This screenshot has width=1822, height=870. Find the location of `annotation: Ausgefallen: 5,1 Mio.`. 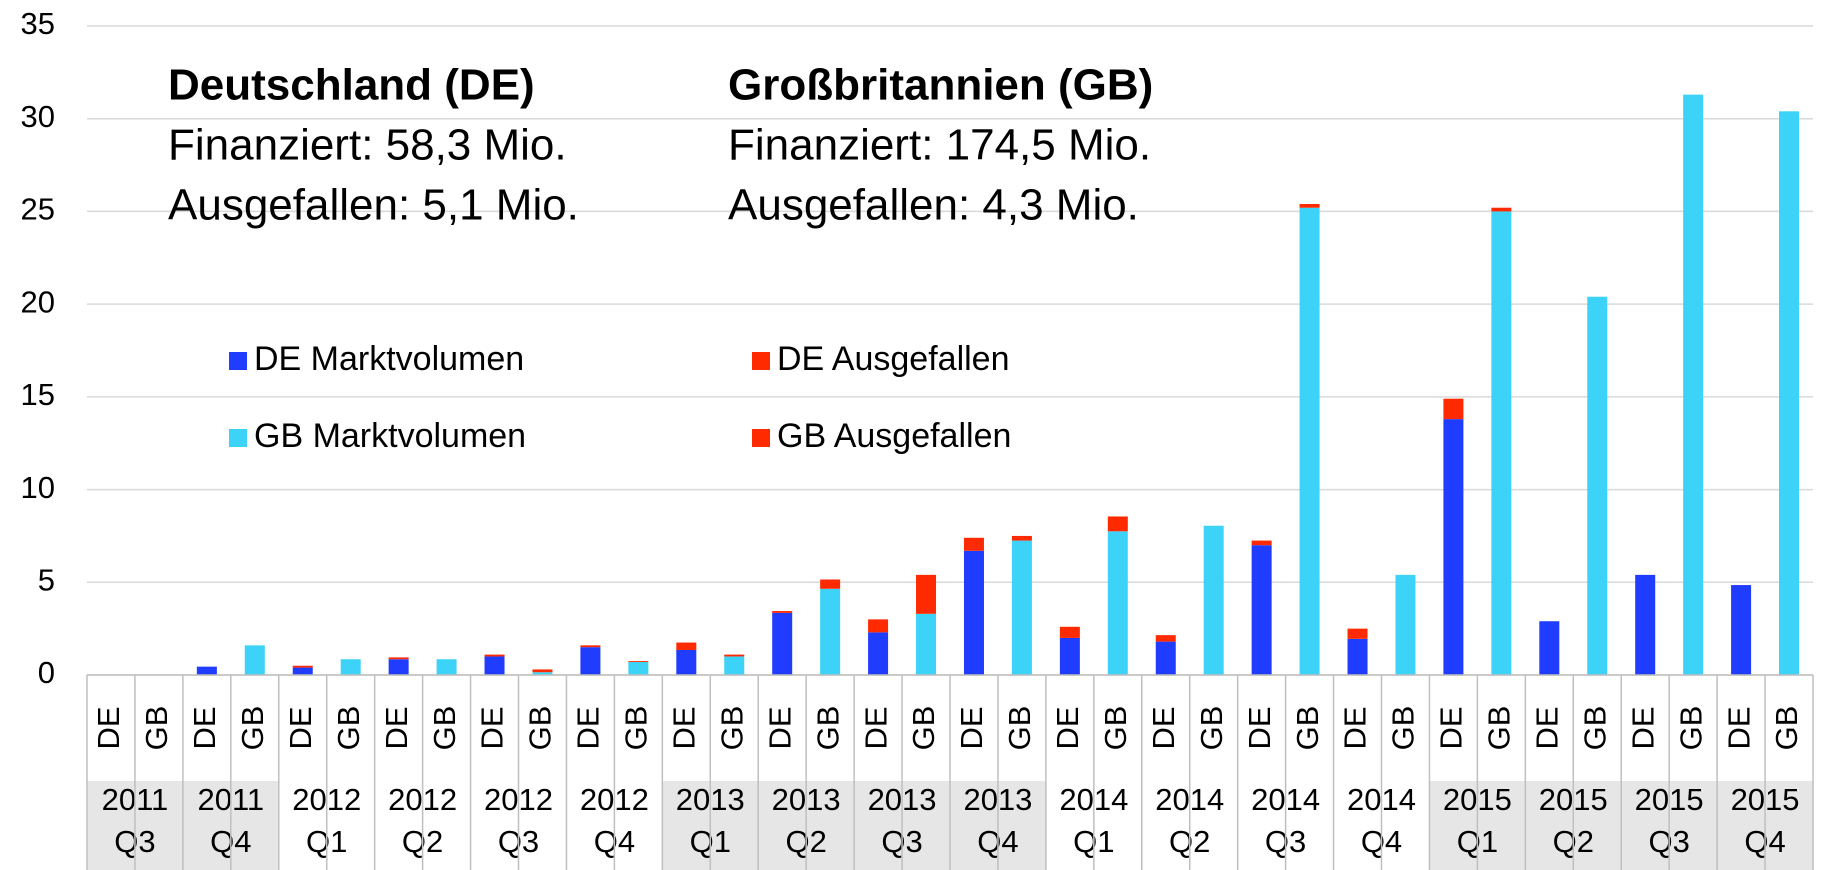

annotation: Ausgefallen: 5,1 Mio. is located at coordinates (373, 205).